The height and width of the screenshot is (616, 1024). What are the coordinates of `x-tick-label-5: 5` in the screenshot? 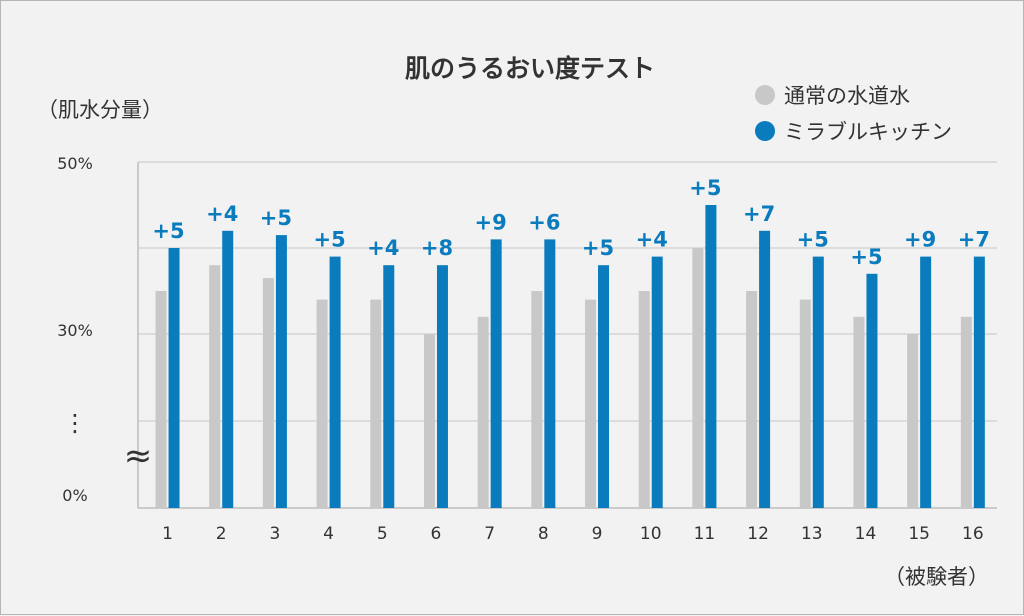 It's located at (382, 534).